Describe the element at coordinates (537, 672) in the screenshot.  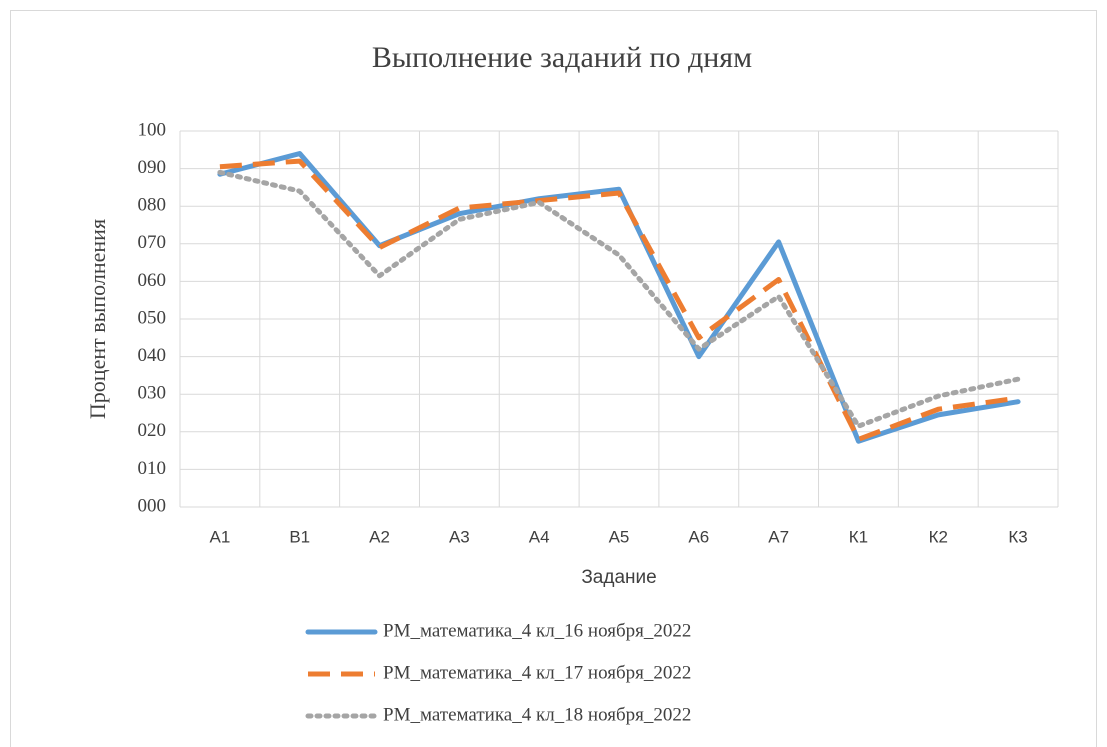
I see `legend-label: РМ_математика_4 кл_17 ноября_2022` at that location.